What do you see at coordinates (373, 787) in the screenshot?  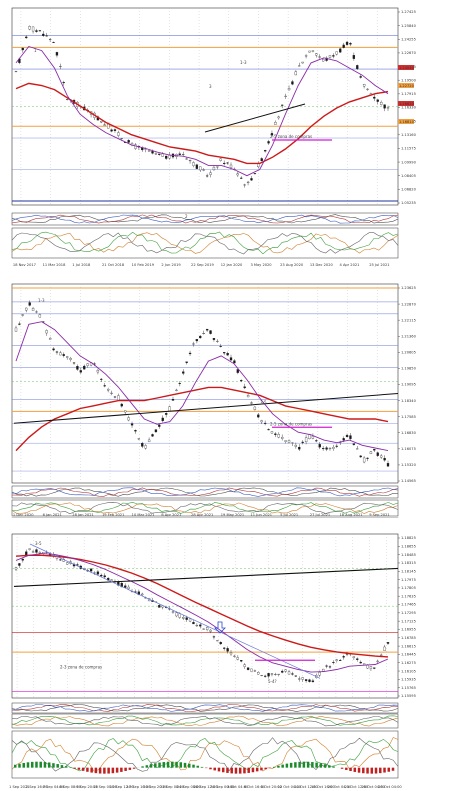 I see `x-tick-label: 26 Oct 04:00` at bounding box center [373, 787].